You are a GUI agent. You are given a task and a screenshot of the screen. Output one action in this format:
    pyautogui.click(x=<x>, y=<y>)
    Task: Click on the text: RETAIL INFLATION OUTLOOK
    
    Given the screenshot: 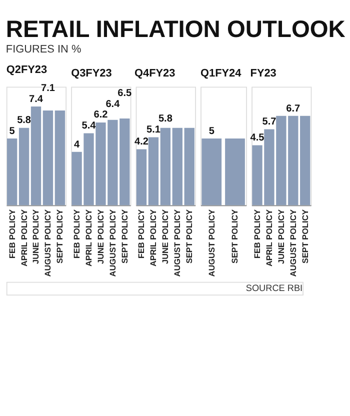 What is the action you would take?
    pyautogui.click(x=176, y=29)
    